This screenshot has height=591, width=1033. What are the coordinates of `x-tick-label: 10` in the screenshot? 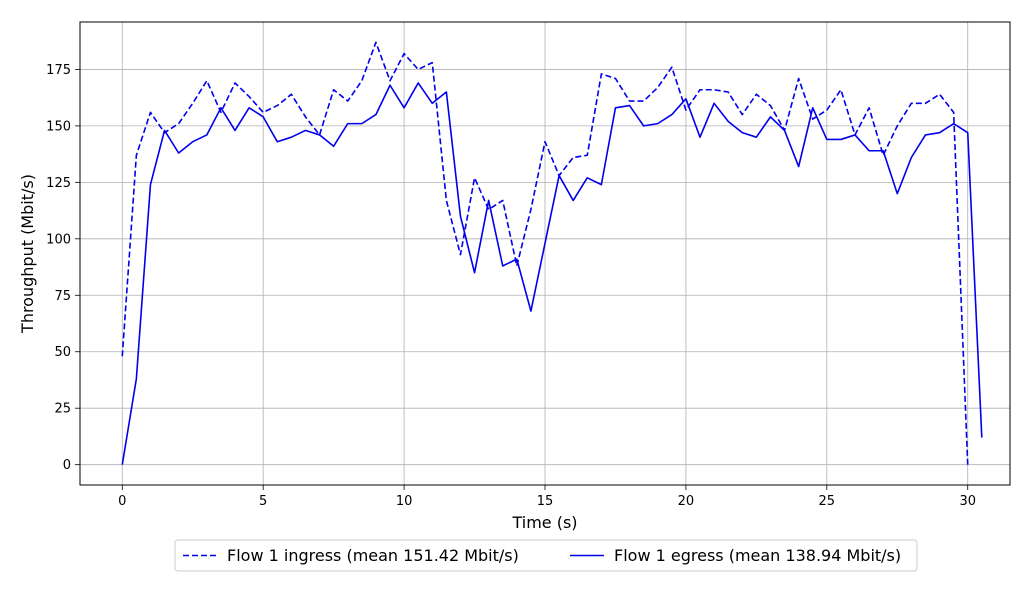 It's located at (404, 501).